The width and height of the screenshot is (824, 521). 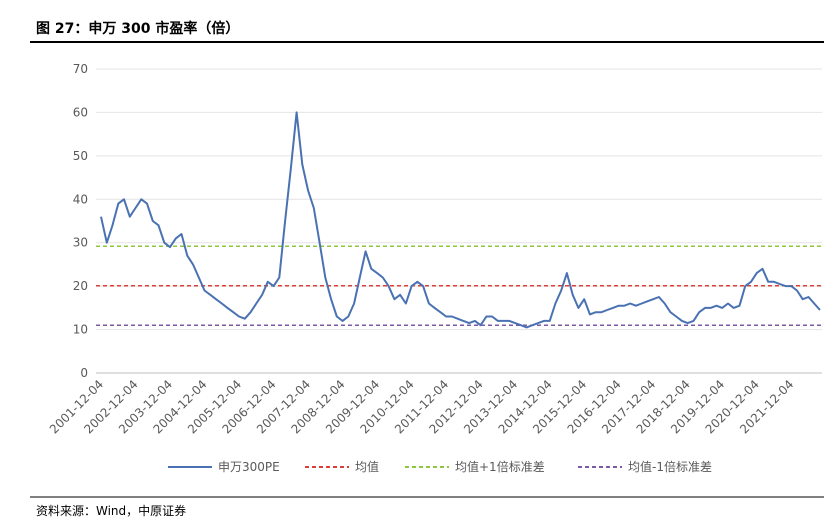 What do you see at coordinates (137, 28) in the screenshot?
I see `chart-title: 图 27：申万 300 市盈率（倍）` at bounding box center [137, 28].